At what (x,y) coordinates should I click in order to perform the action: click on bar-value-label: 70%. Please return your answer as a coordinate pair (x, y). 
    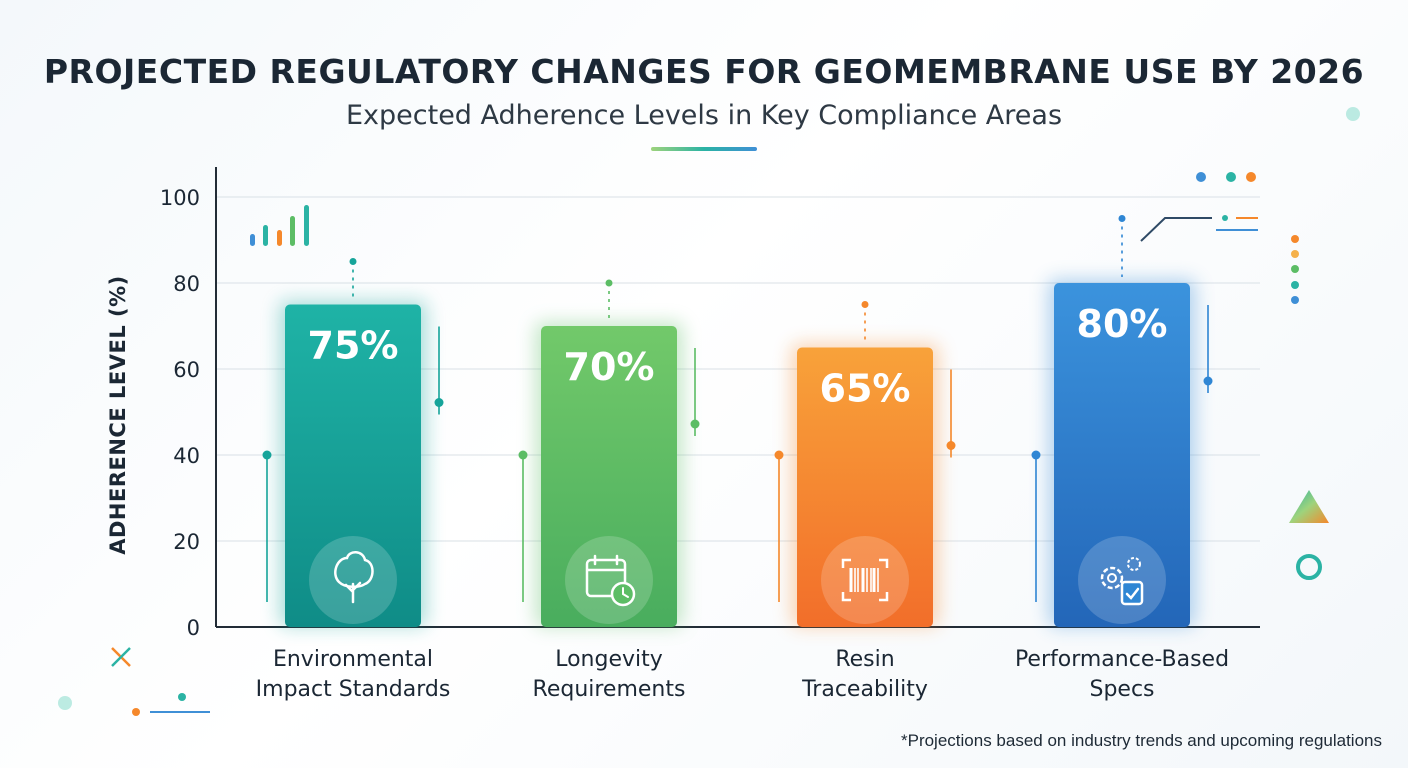
    Looking at the image, I should click on (609, 367).